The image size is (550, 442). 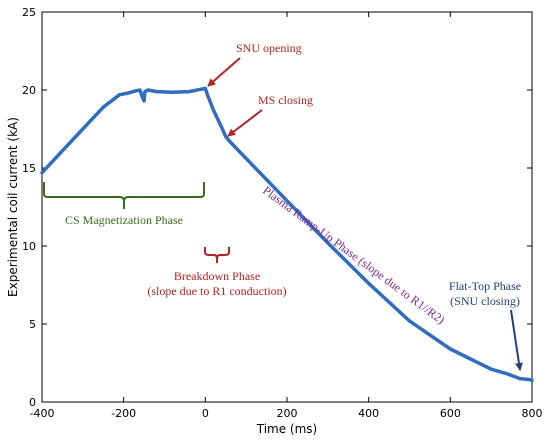 I want to click on annotation-cs-magnetization: CS Magnetization Phase, so click(x=124, y=220).